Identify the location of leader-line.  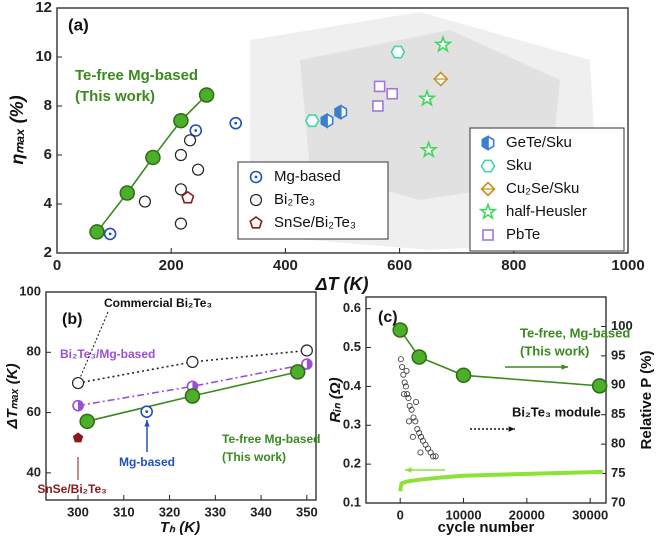
(94, 345).